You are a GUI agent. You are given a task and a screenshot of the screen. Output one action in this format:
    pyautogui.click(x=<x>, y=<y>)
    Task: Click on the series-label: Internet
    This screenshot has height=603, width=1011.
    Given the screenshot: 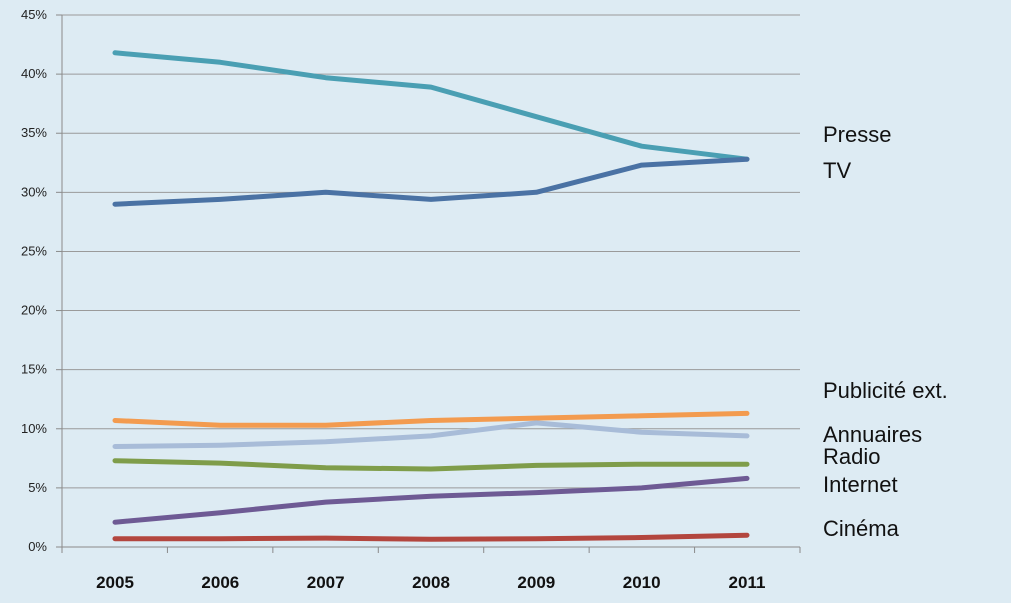 What is the action you would take?
    pyautogui.click(x=860, y=484)
    